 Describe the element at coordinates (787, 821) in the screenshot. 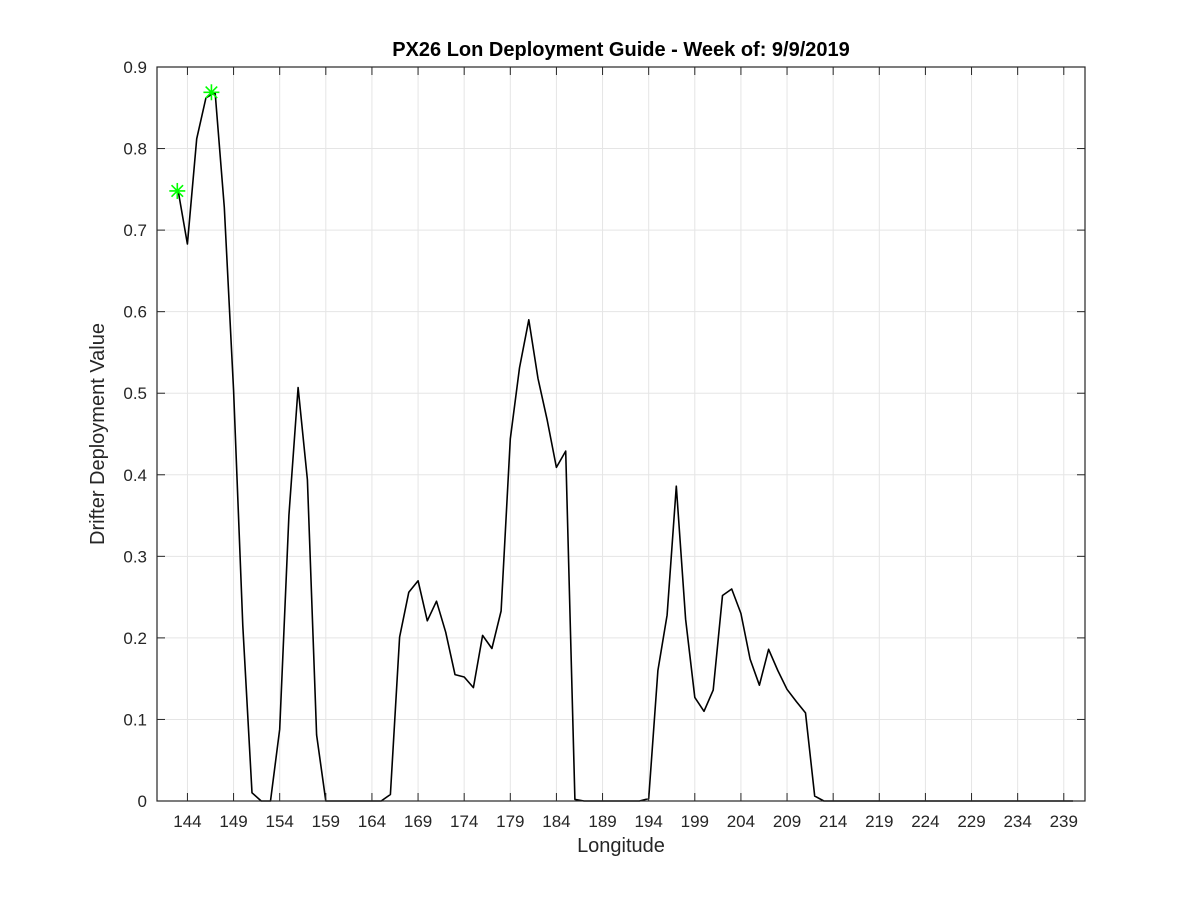

I see `x-tick-label: 209` at that location.